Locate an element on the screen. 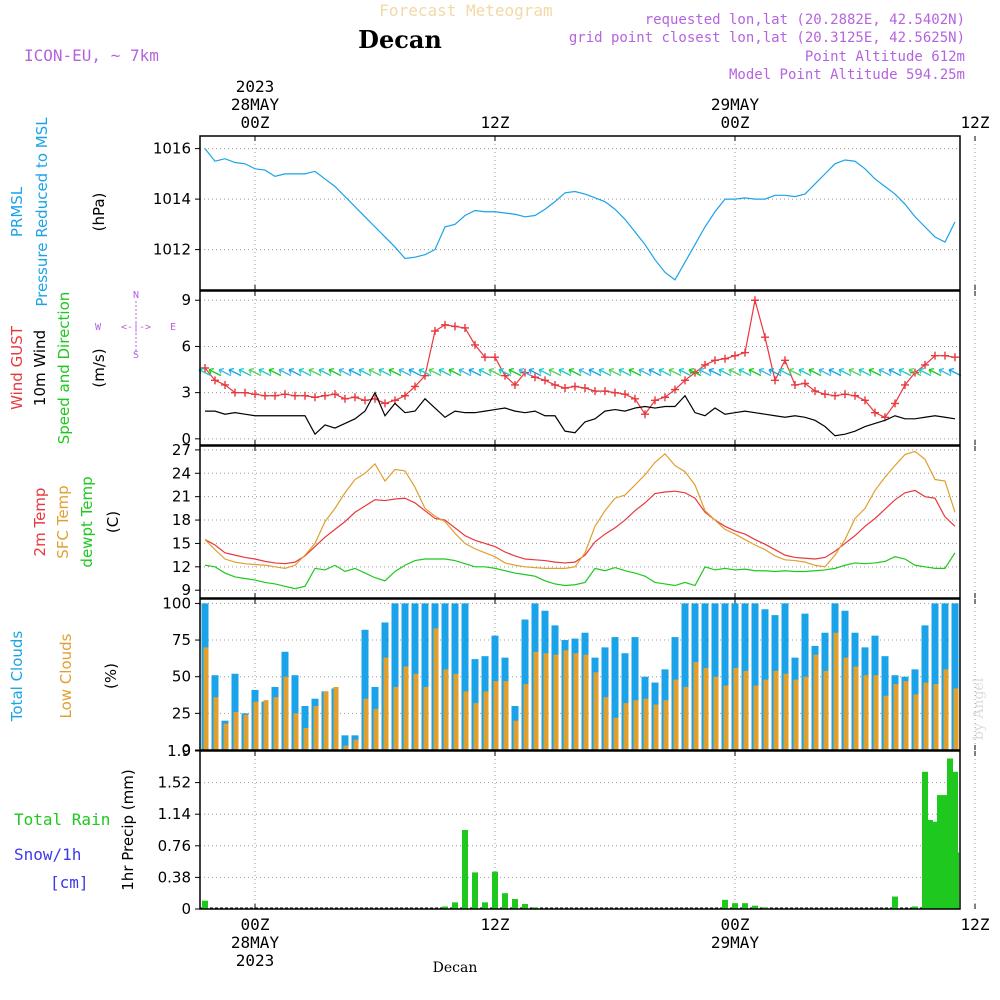 The width and height of the screenshot is (1000, 1000). top-time-label: 12Z is located at coordinates (975, 122).